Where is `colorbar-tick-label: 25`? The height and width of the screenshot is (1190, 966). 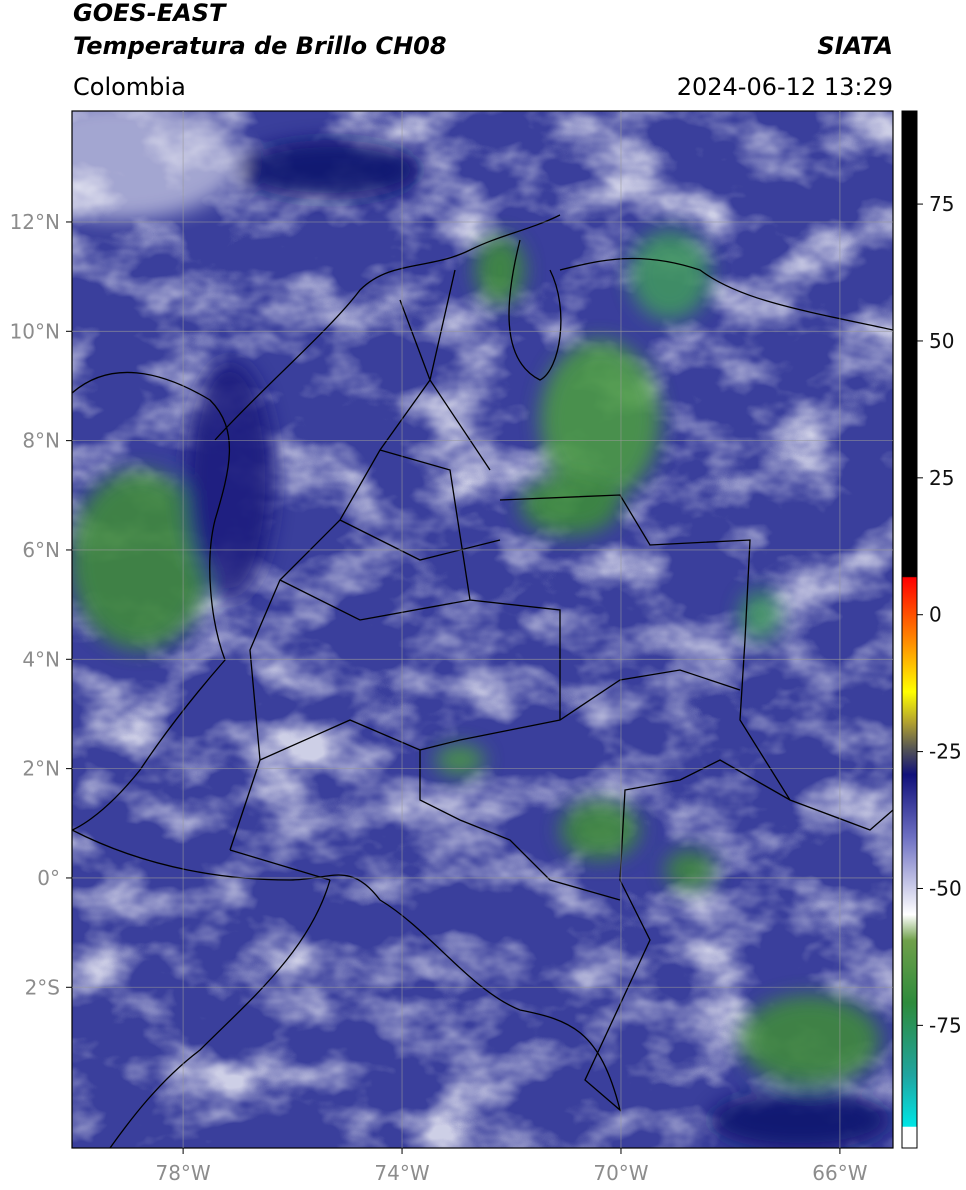
colorbar-tick-label: 25 is located at coordinates (941, 478).